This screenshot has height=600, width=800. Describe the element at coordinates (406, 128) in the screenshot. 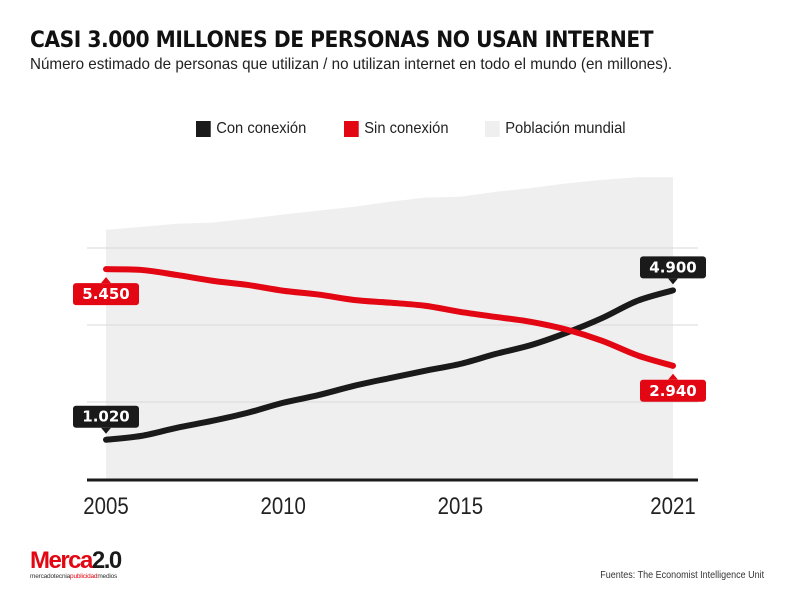

I see `legend-label: Sin conexión` at that location.